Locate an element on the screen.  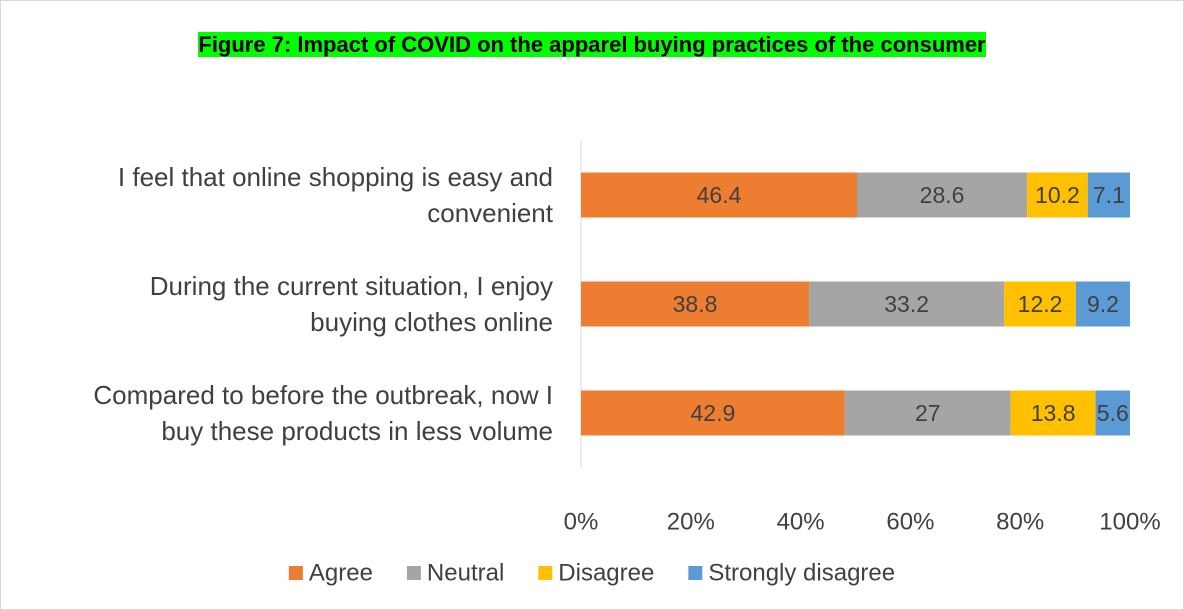
legend-label: Agree is located at coordinates (341, 573).